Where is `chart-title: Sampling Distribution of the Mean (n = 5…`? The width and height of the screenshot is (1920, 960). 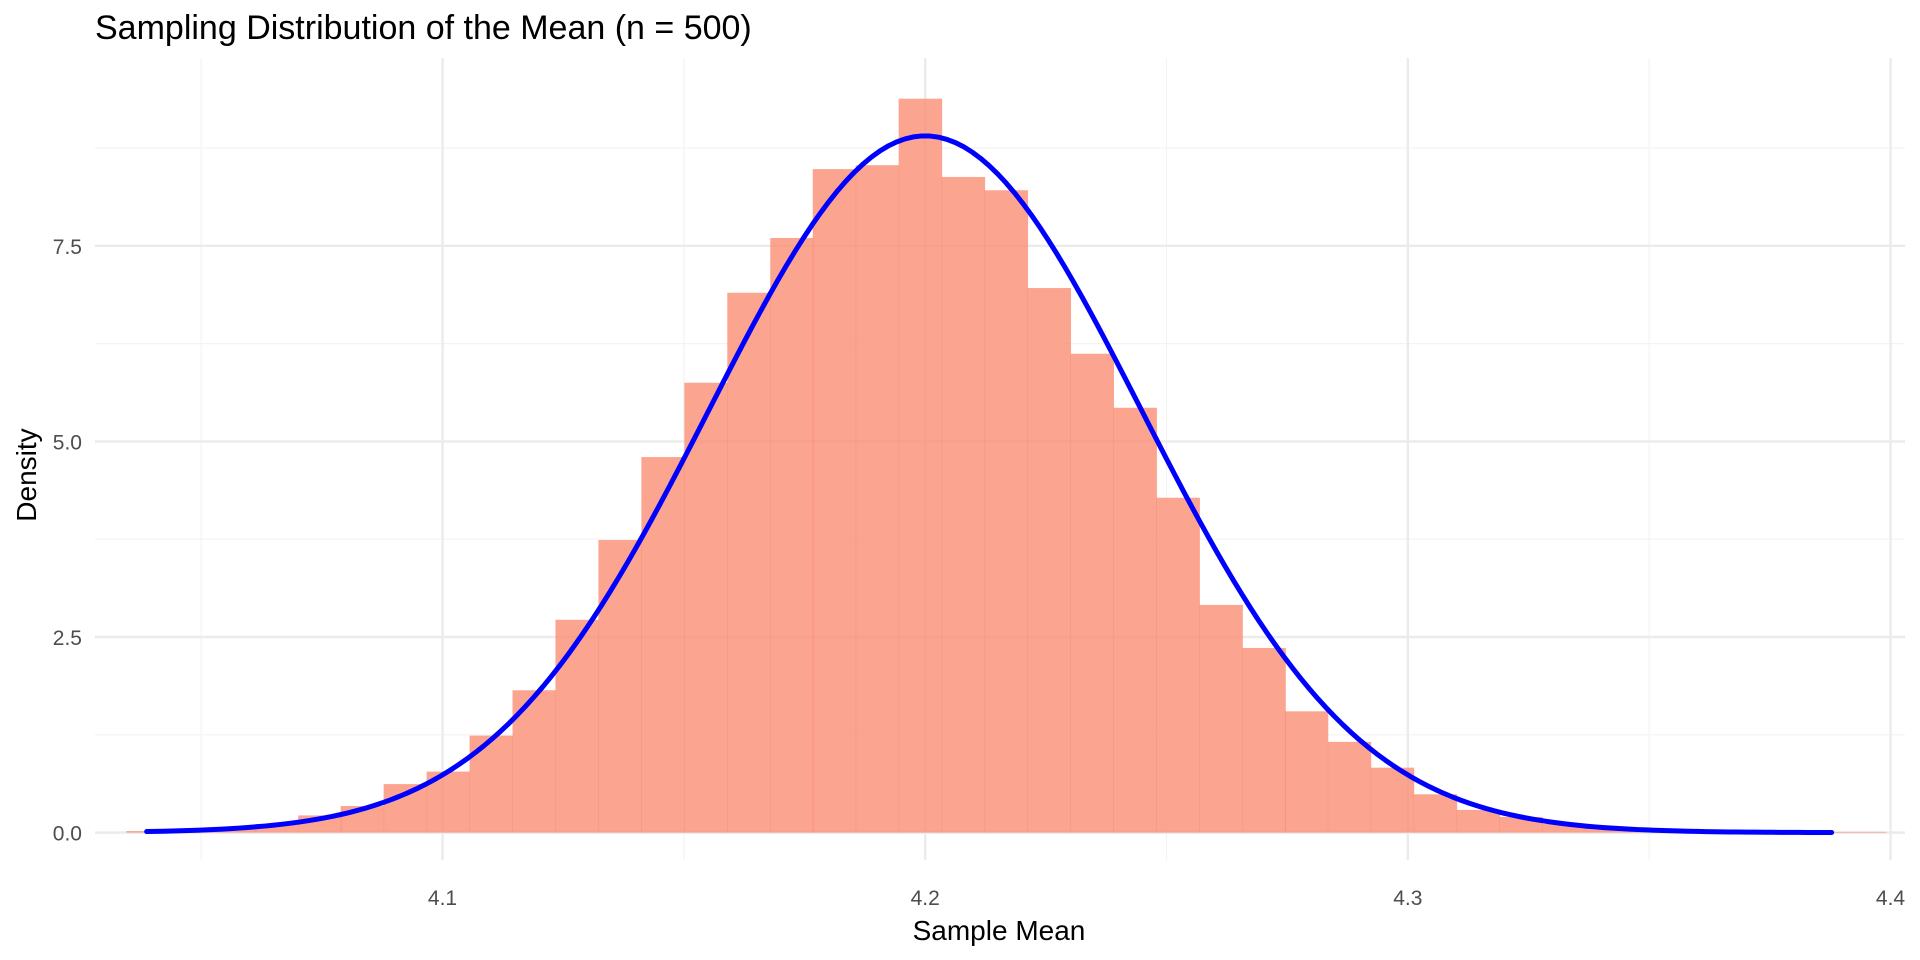 chart-title: Sampling Distribution of the Mean (n = 5… is located at coordinates (423, 28).